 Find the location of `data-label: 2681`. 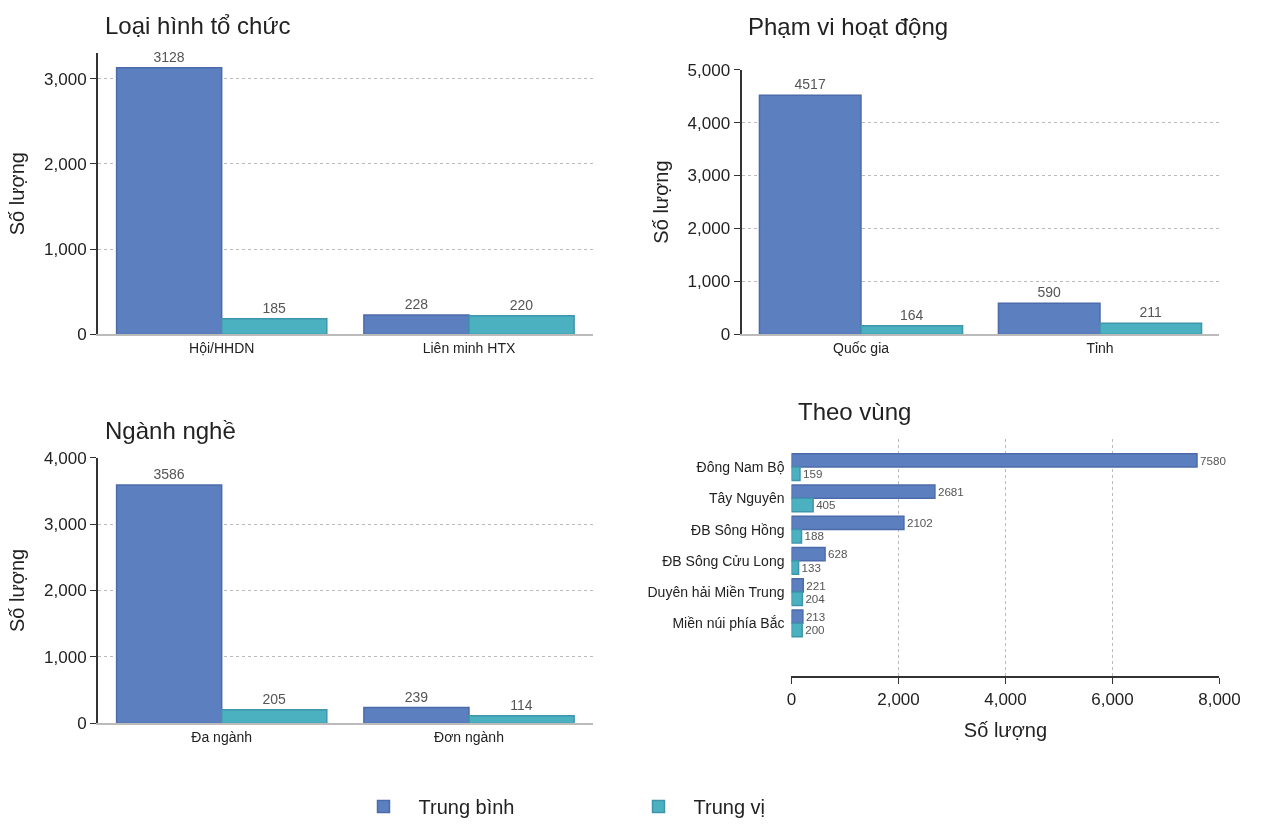

data-label: 2681 is located at coordinates (950, 491).